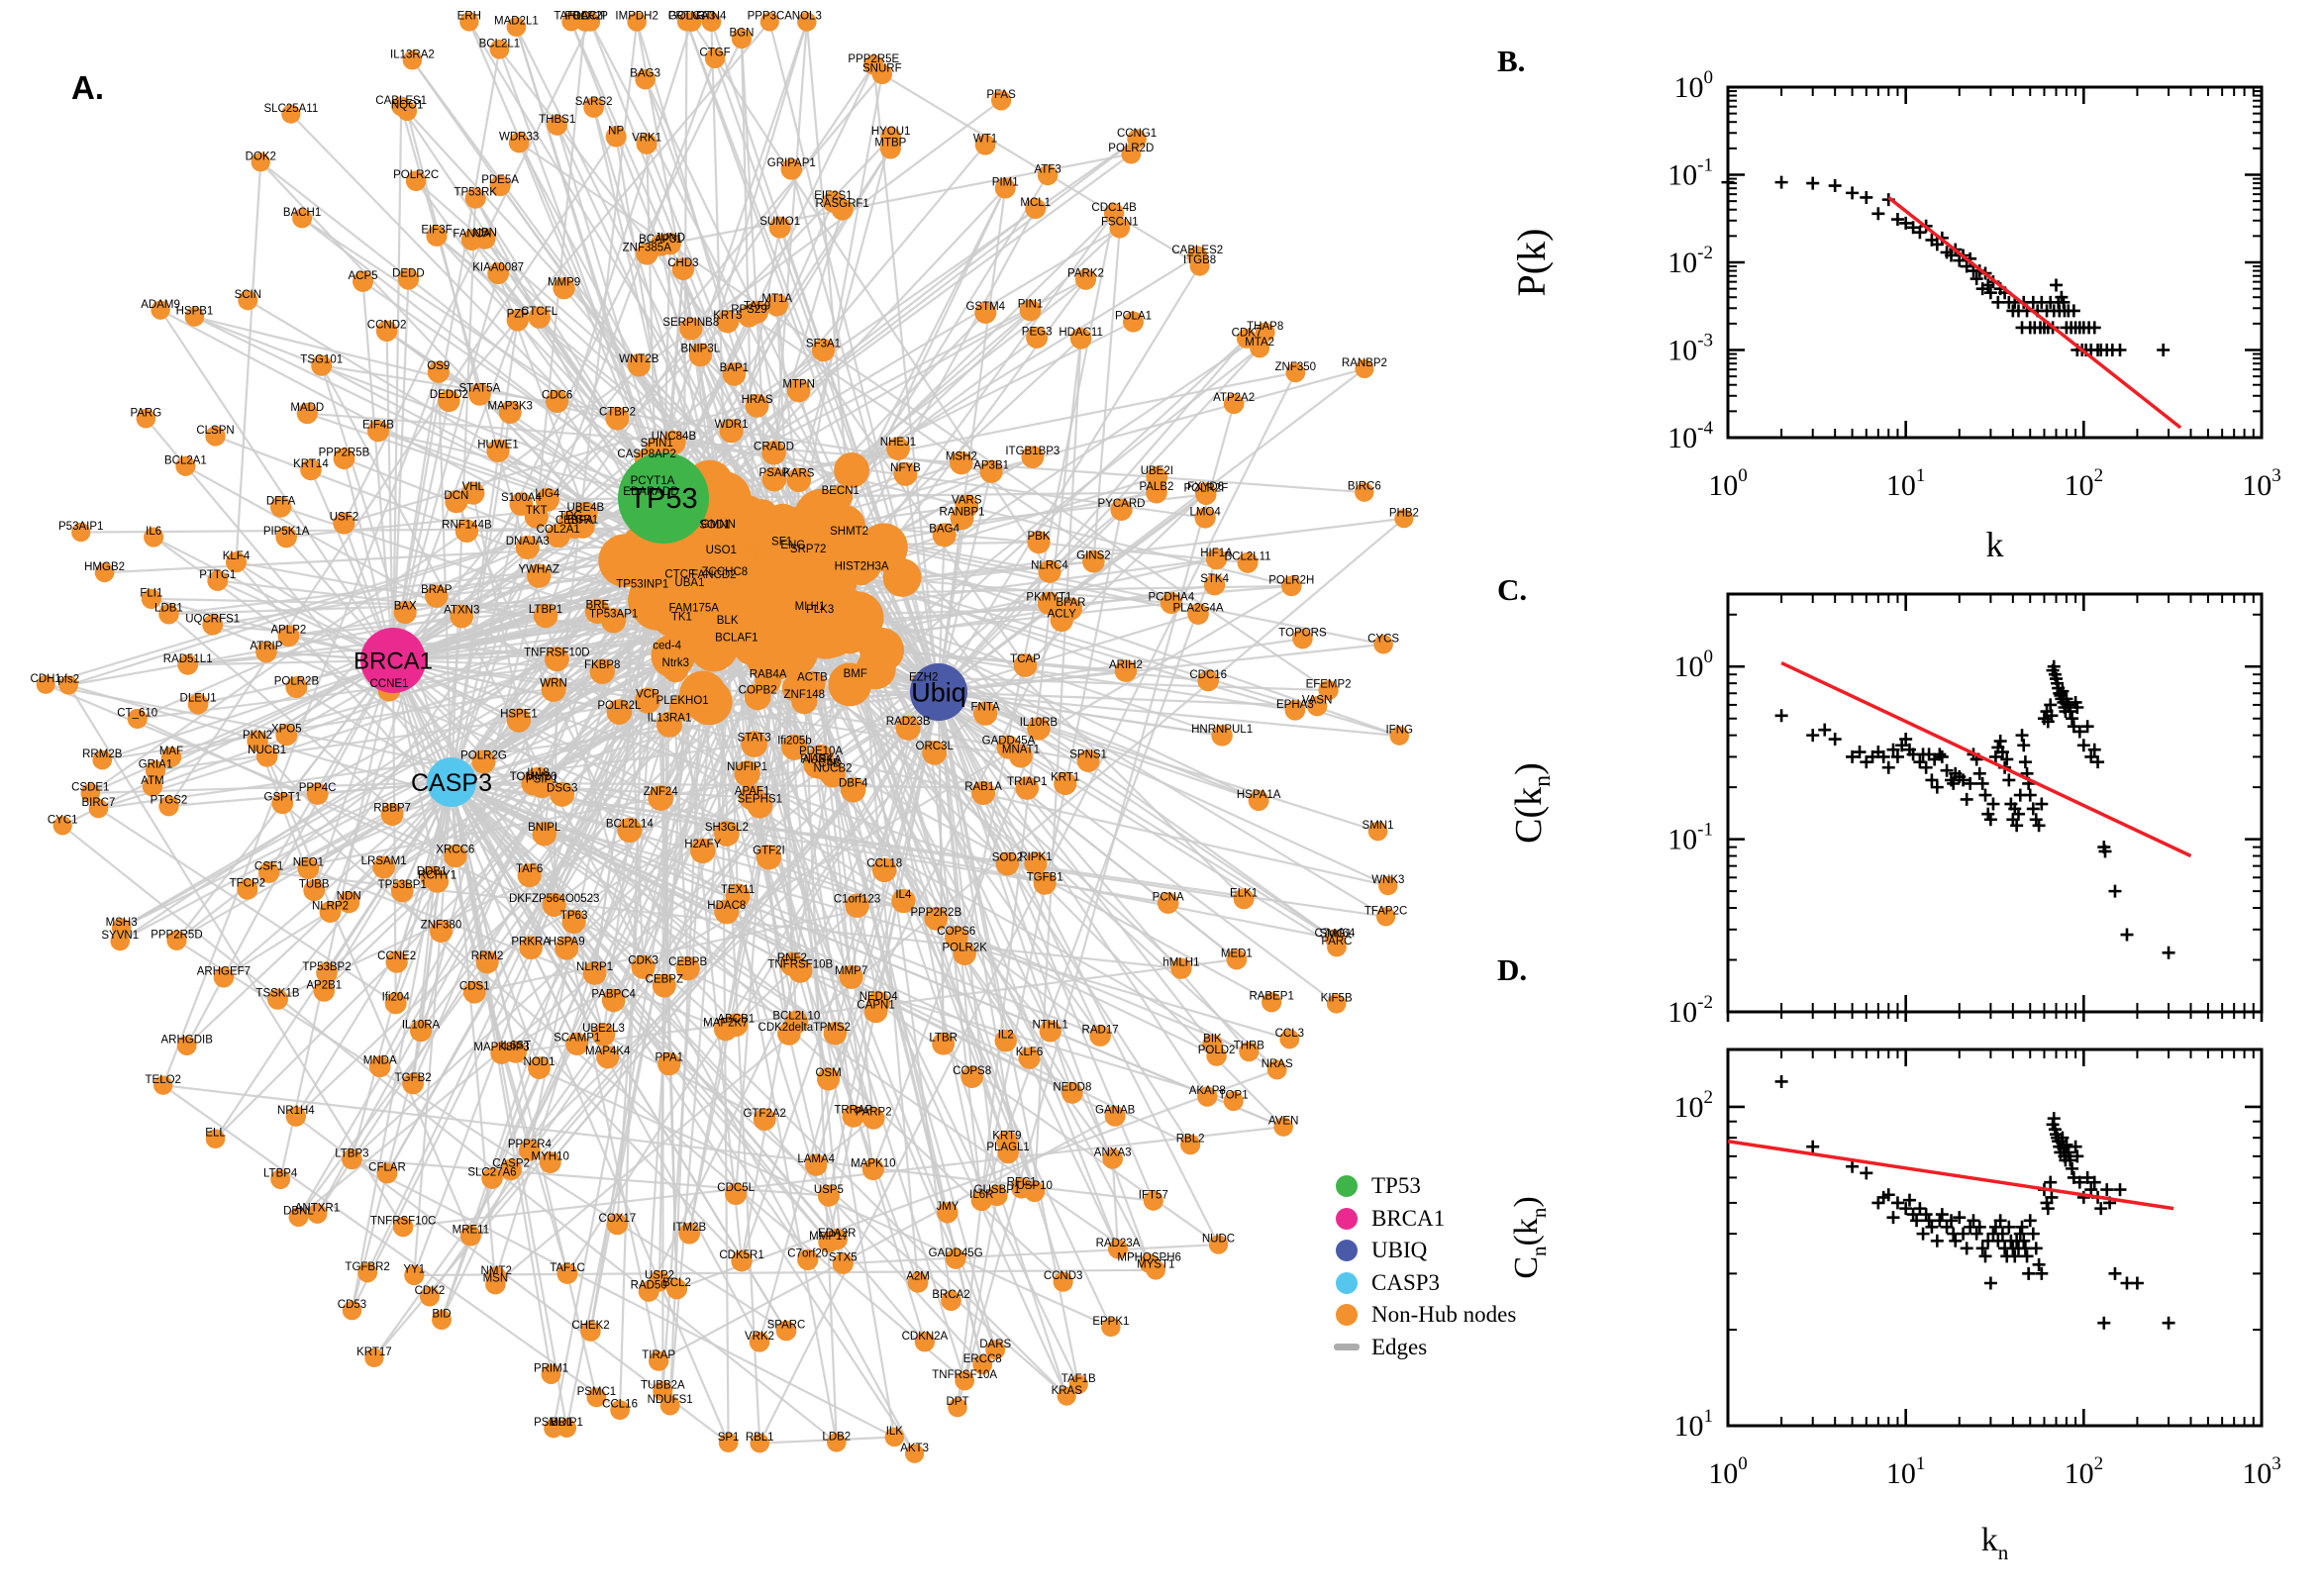  What do you see at coordinates (636, 17) in the screenshot?
I see `network-node-label: IMPDH2` at bounding box center [636, 17].